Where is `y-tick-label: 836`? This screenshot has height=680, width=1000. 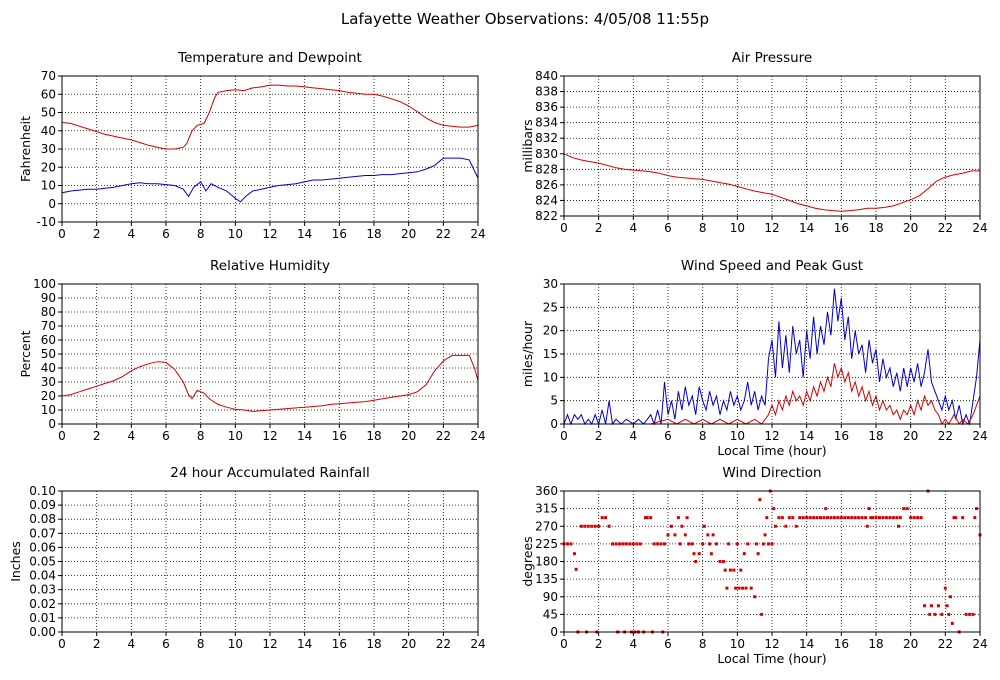 y-tick-label: 836 is located at coordinates (546, 107).